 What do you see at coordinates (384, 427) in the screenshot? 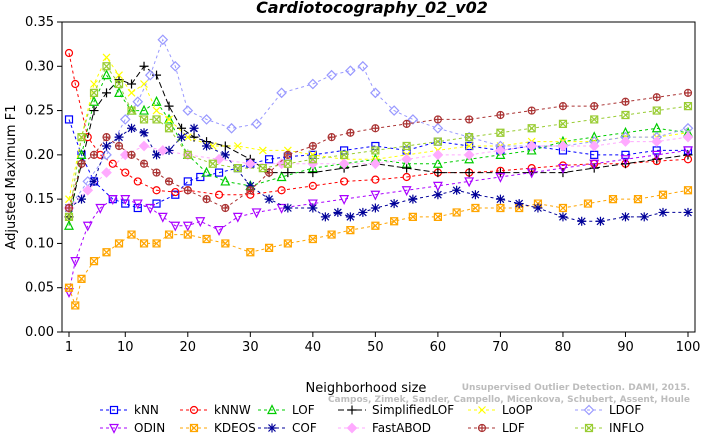
I see `legend-item-fastabod: FastABOD` at bounding box center [384, 427].